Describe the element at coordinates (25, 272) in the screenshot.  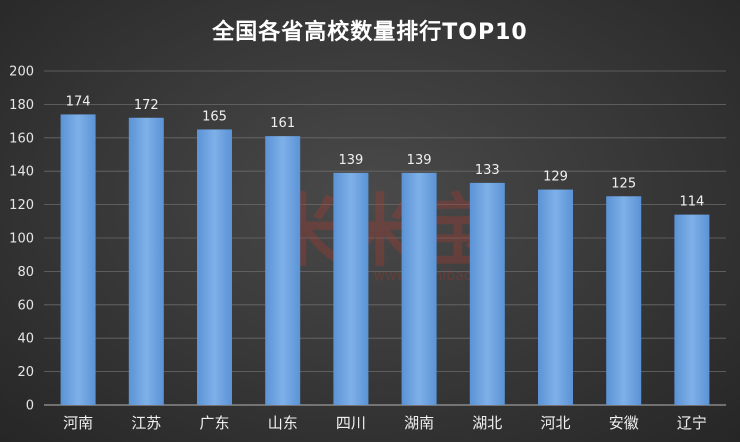
I see `y-tick-label: 80` at that location.